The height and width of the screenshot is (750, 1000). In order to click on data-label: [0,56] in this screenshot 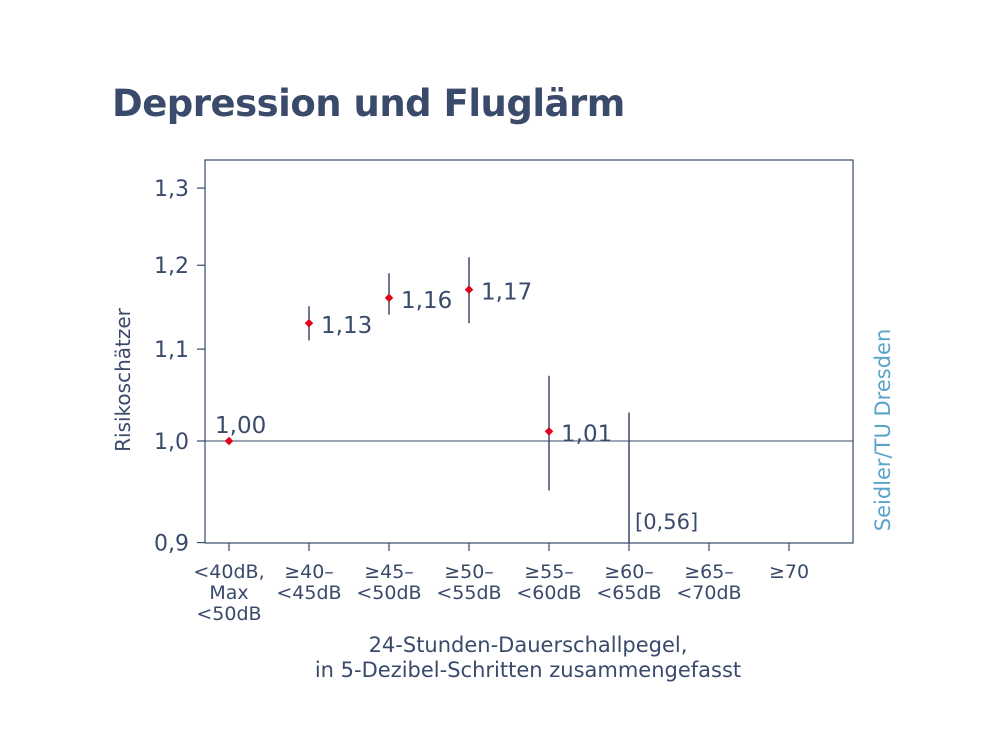, I will do `click(666, 522)`.